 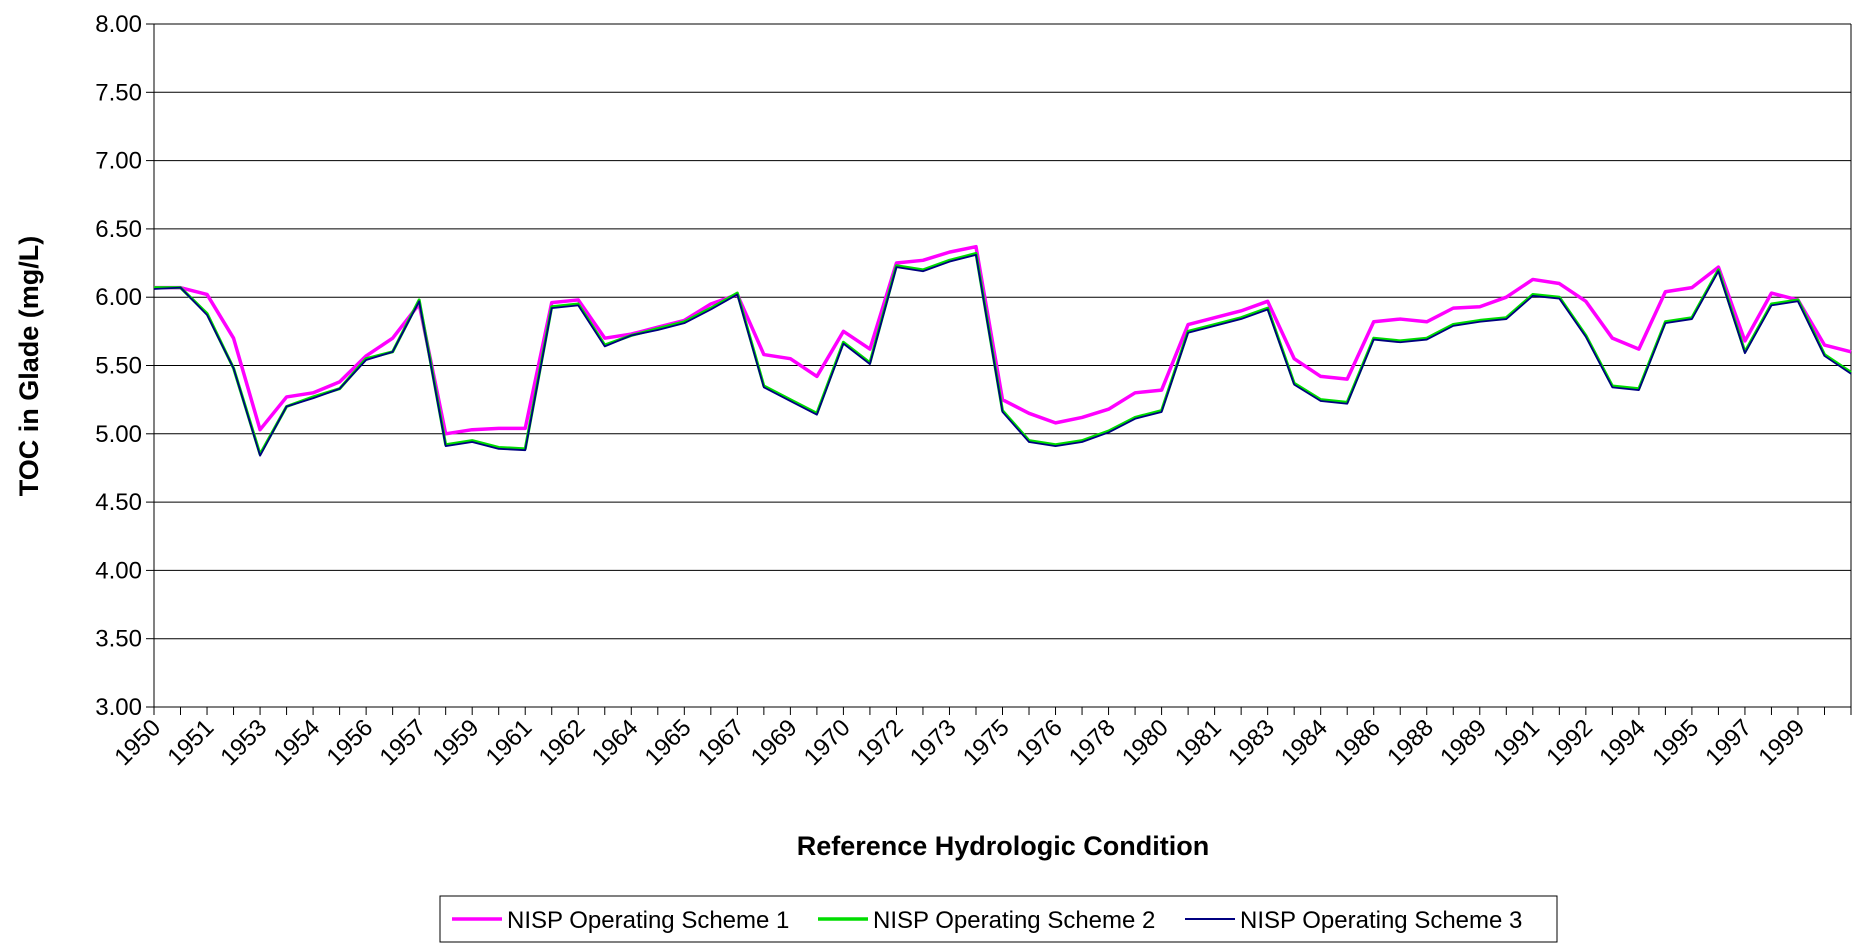 What do you see at coordinates (296, 742) in the screenshot?
I see `x-tick-label: 1954` at bounding box center [296, 742].